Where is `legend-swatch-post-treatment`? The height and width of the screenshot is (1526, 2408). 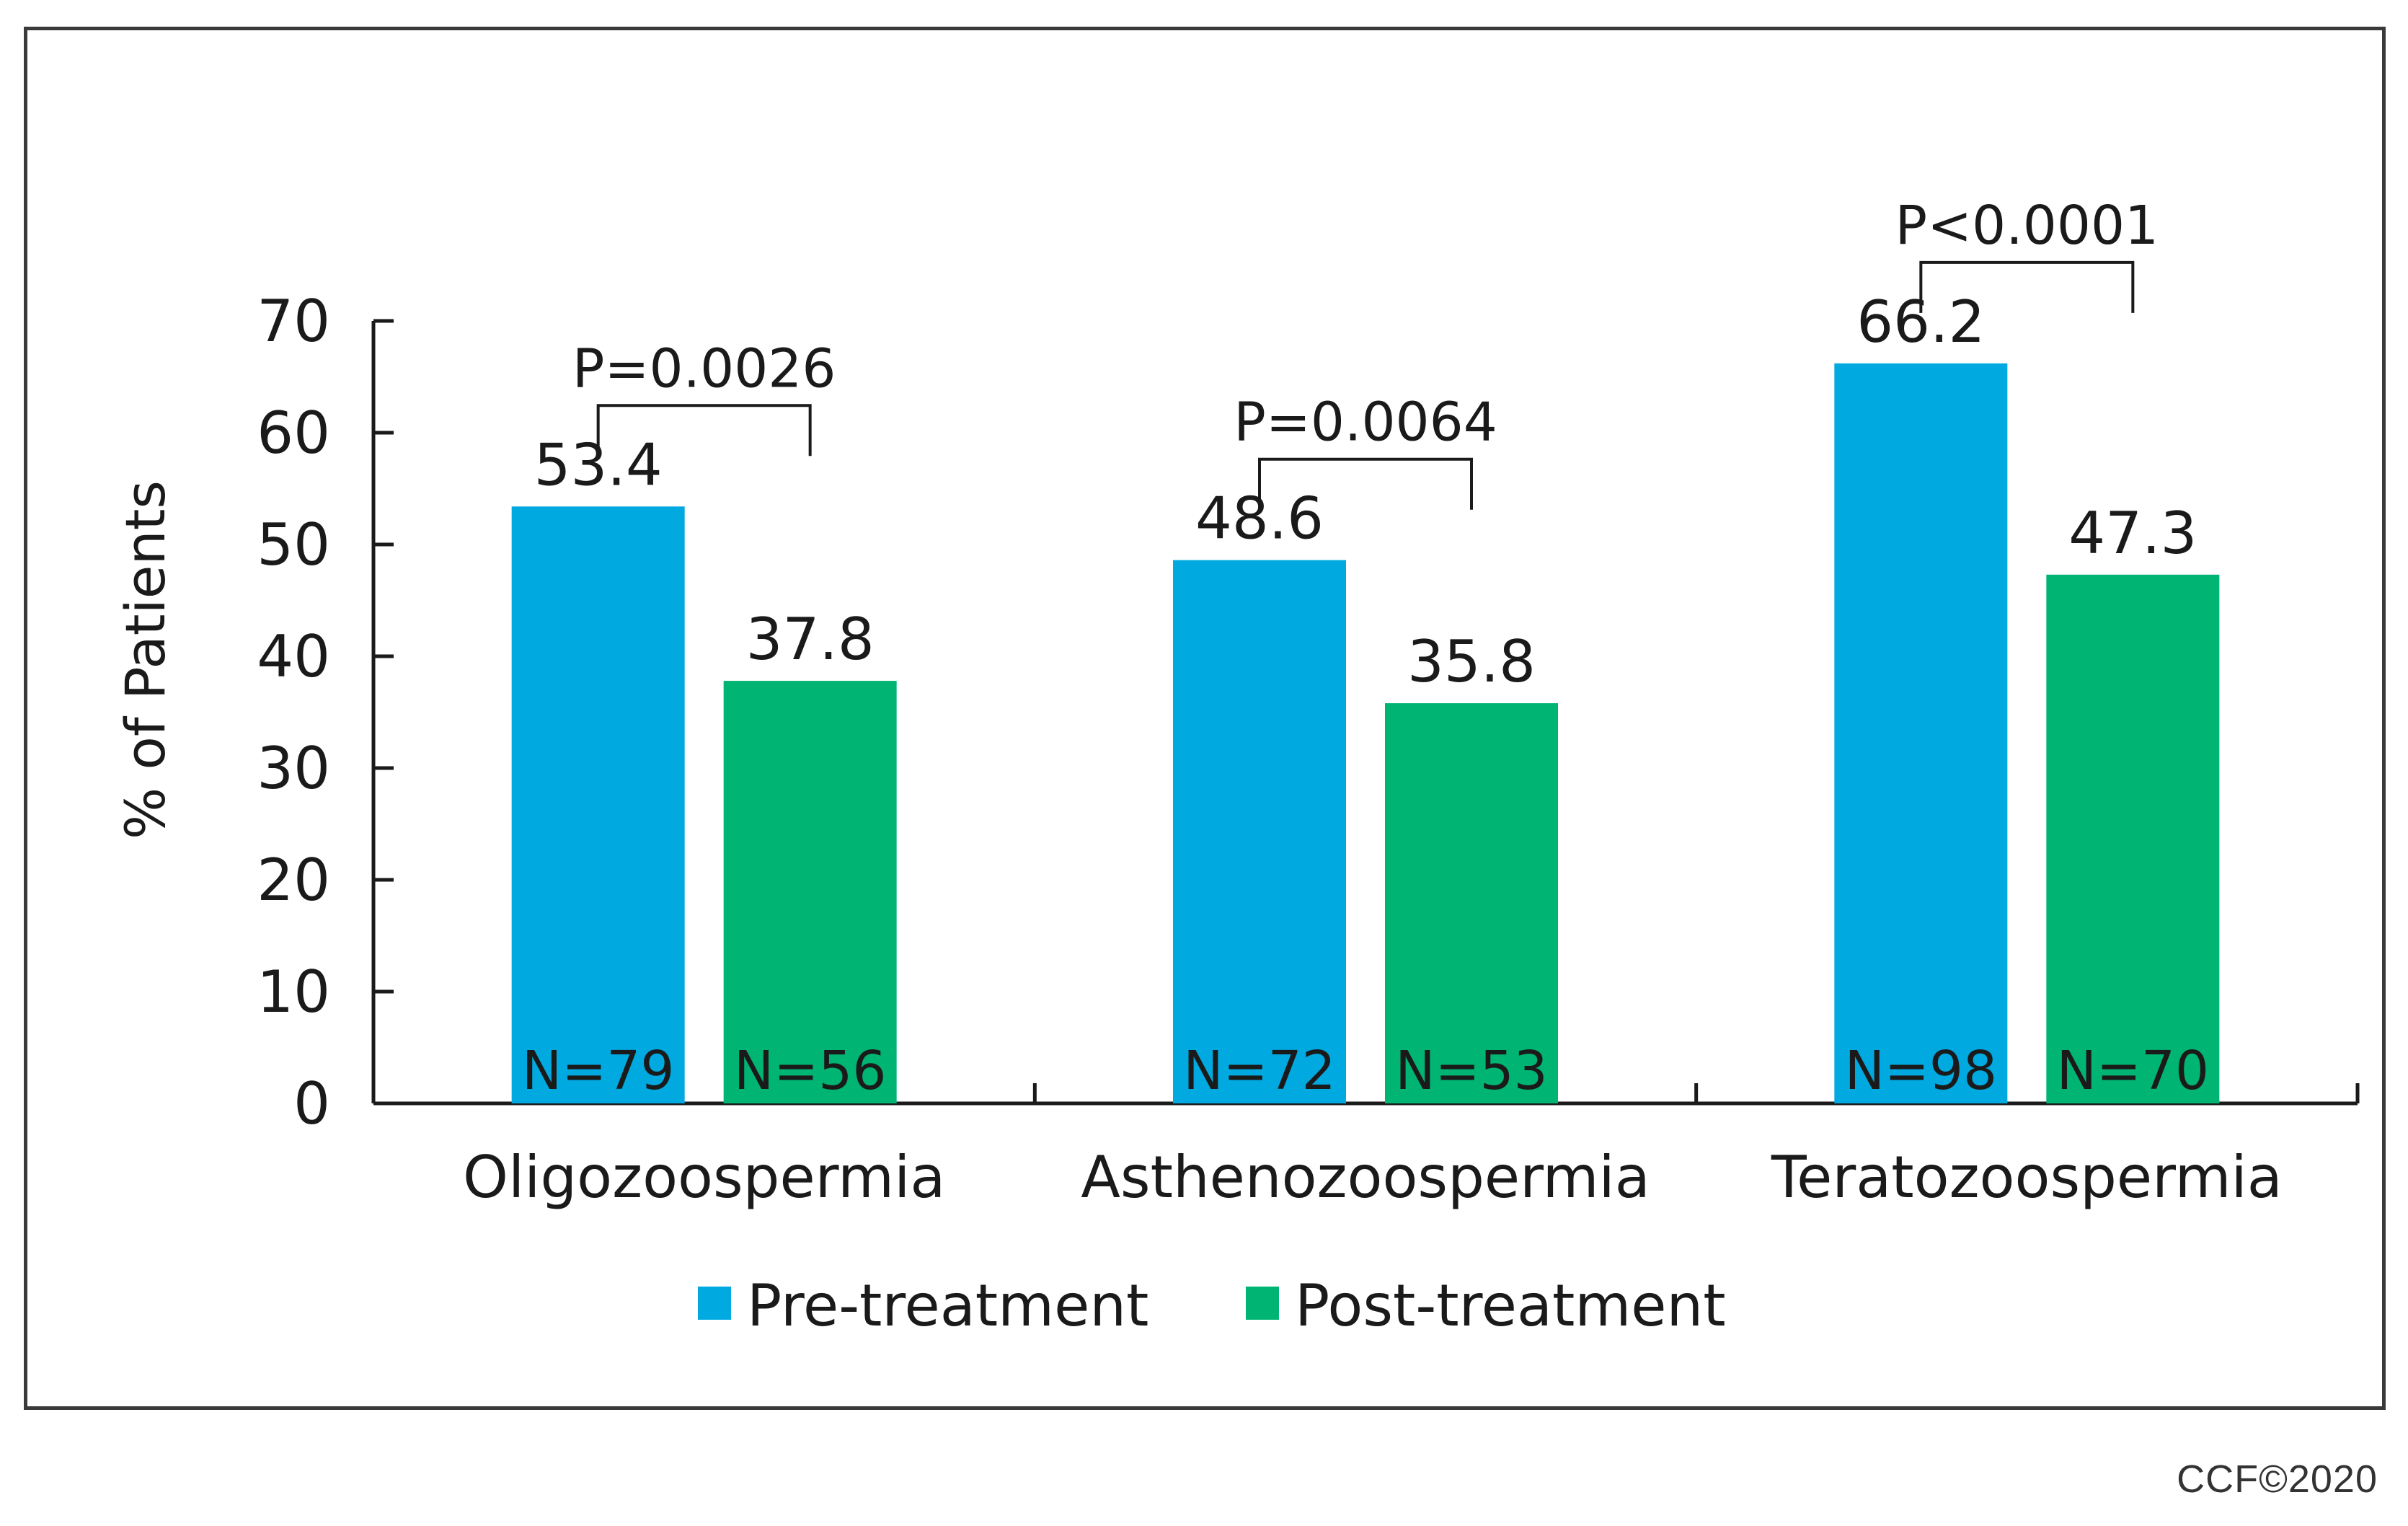
legend-swatch-post-treatment is located at coordinates (1262, 1303).